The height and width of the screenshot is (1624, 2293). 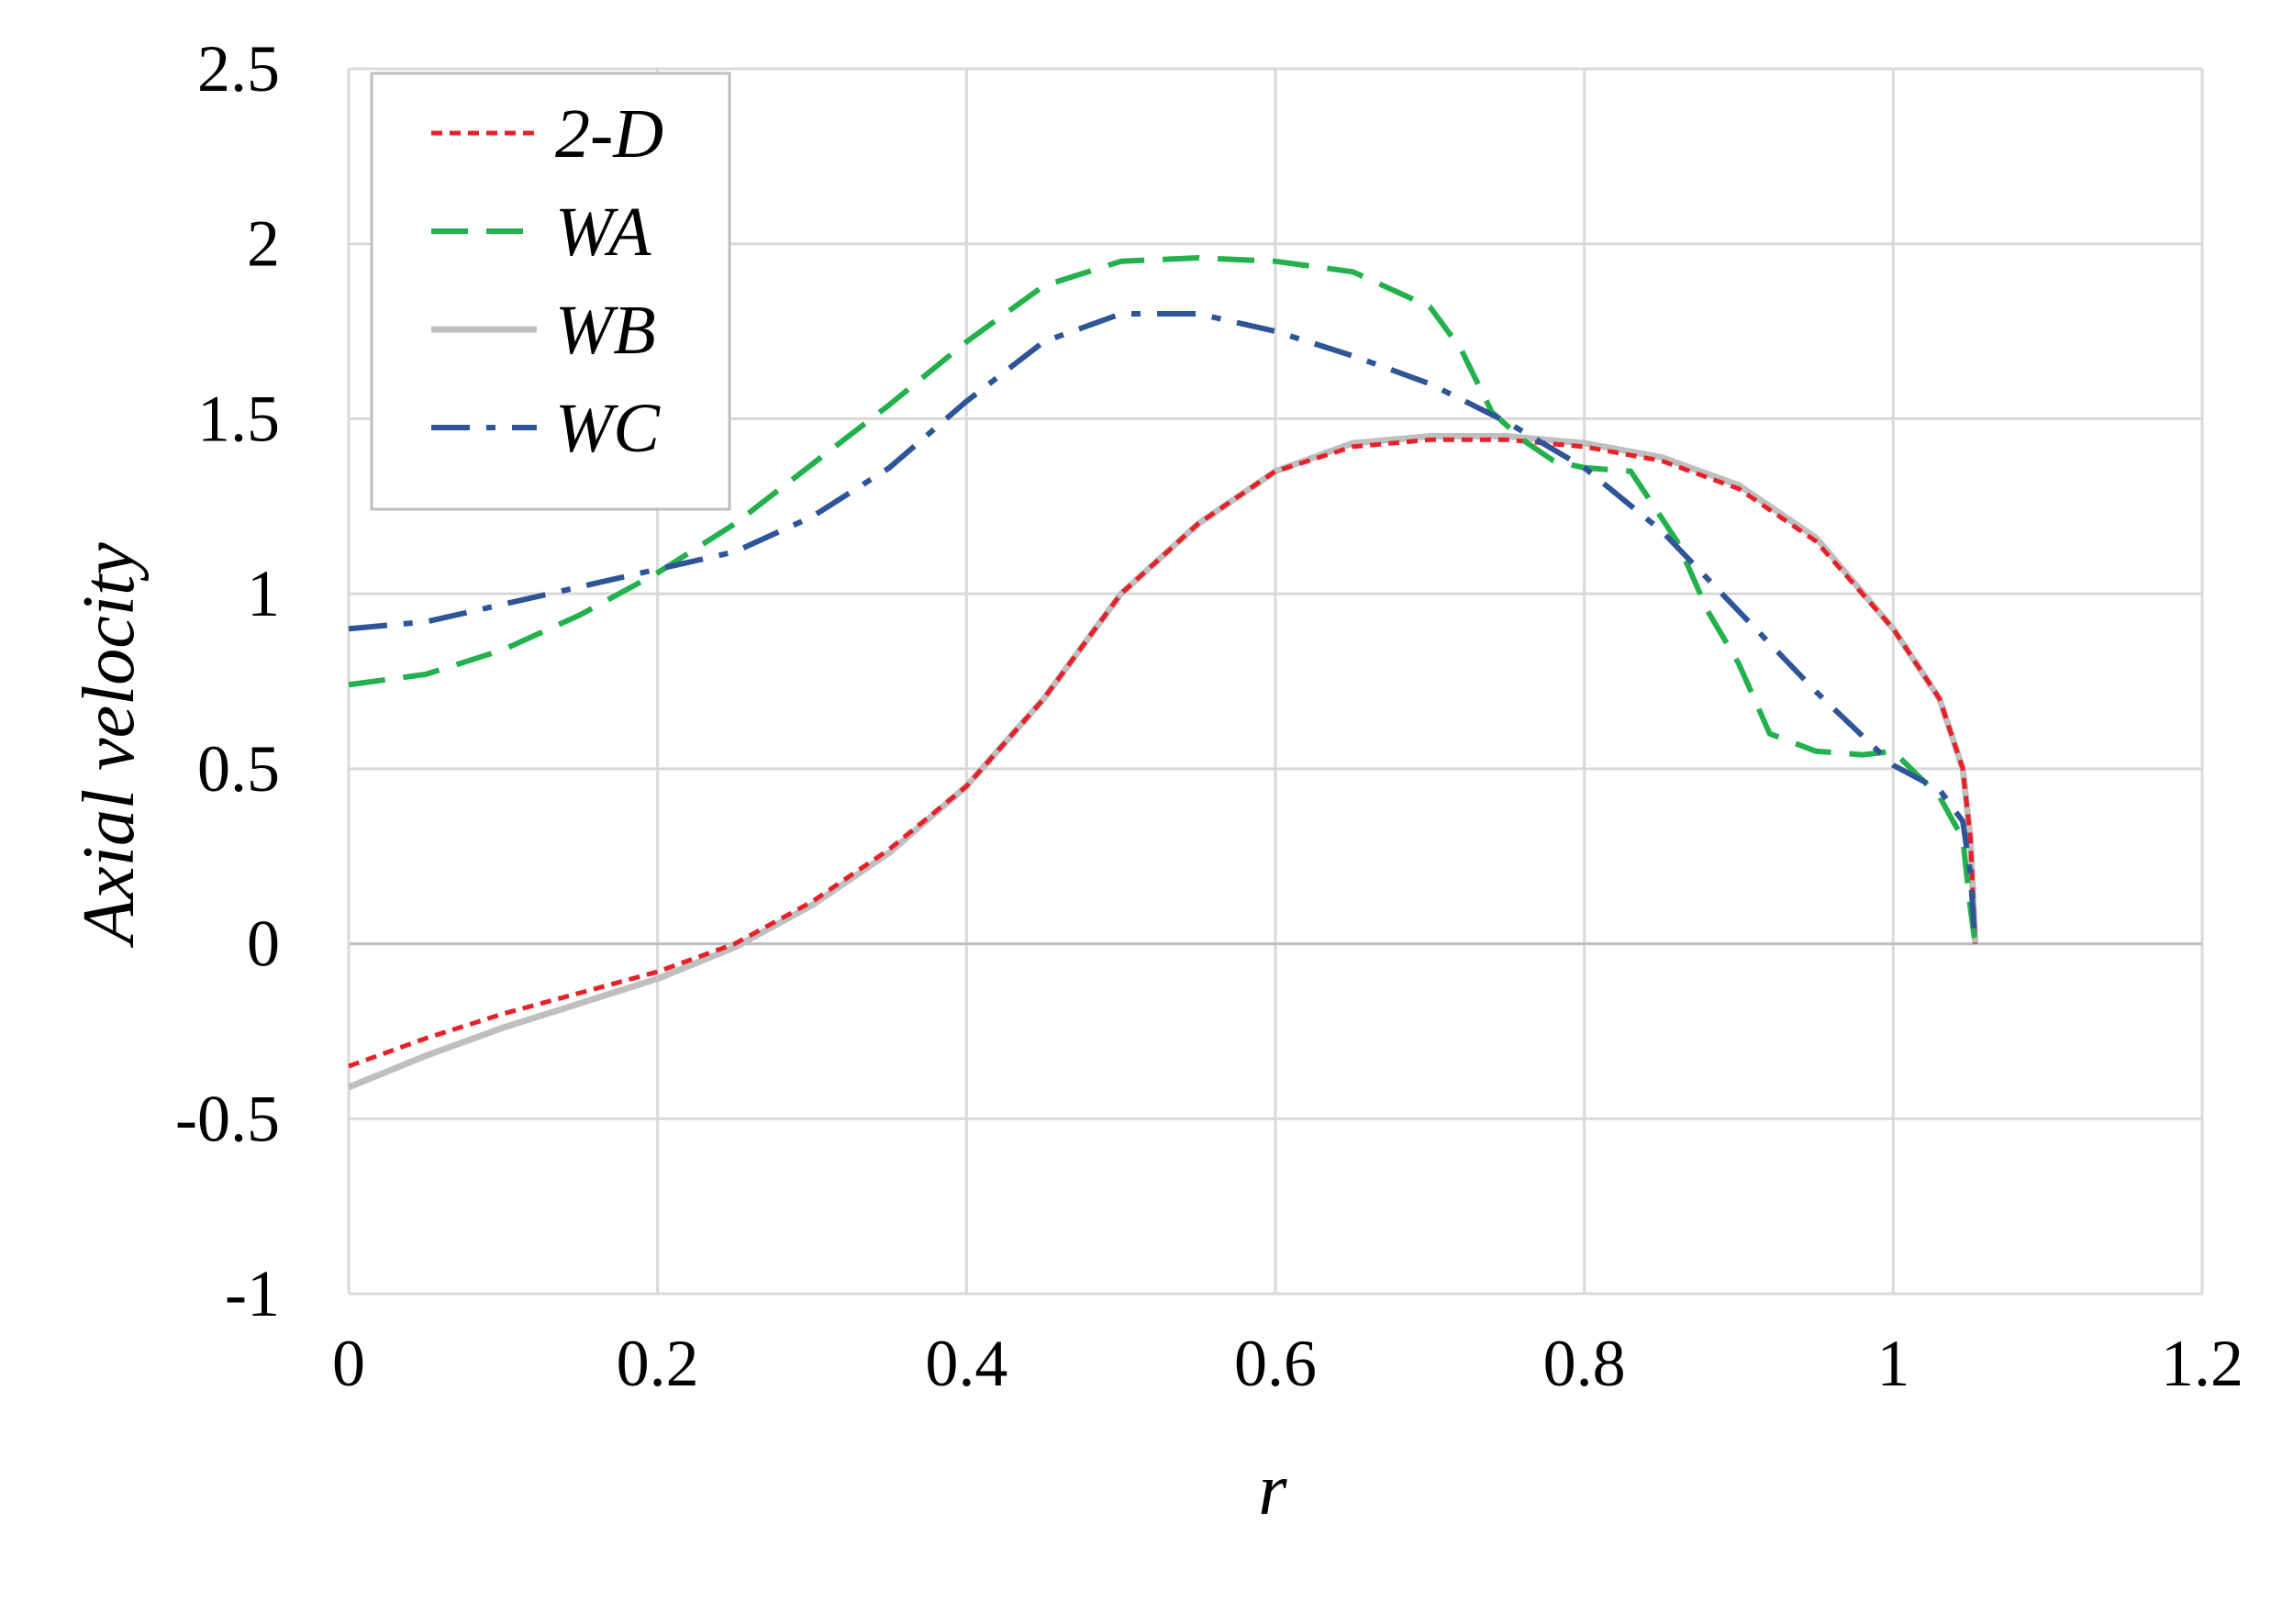 I want to click on legend-label: 2-D, so click(x=609, y=133).